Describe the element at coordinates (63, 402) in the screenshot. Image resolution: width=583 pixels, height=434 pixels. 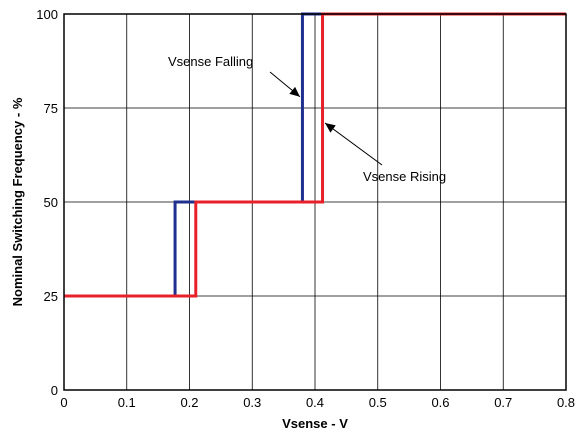
I see `x-tick-label: 0` at that location.